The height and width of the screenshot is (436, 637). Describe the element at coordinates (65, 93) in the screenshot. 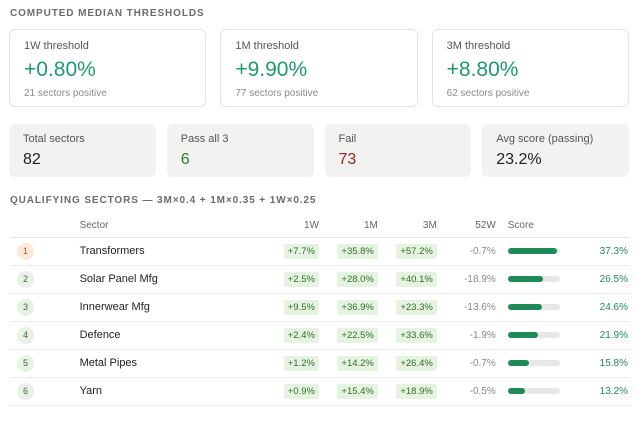

I see `threshold-subtext: 21 sectors positive` at that location.